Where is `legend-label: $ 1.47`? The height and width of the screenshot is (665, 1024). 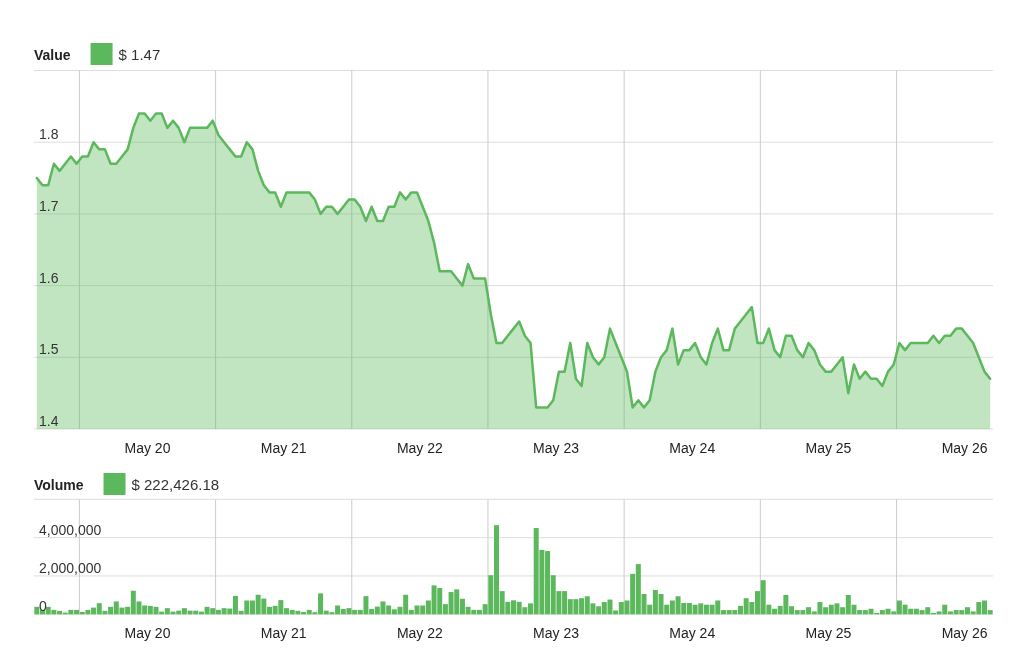 legend-label: $ 1.47 is located at coordinates (139, 54).